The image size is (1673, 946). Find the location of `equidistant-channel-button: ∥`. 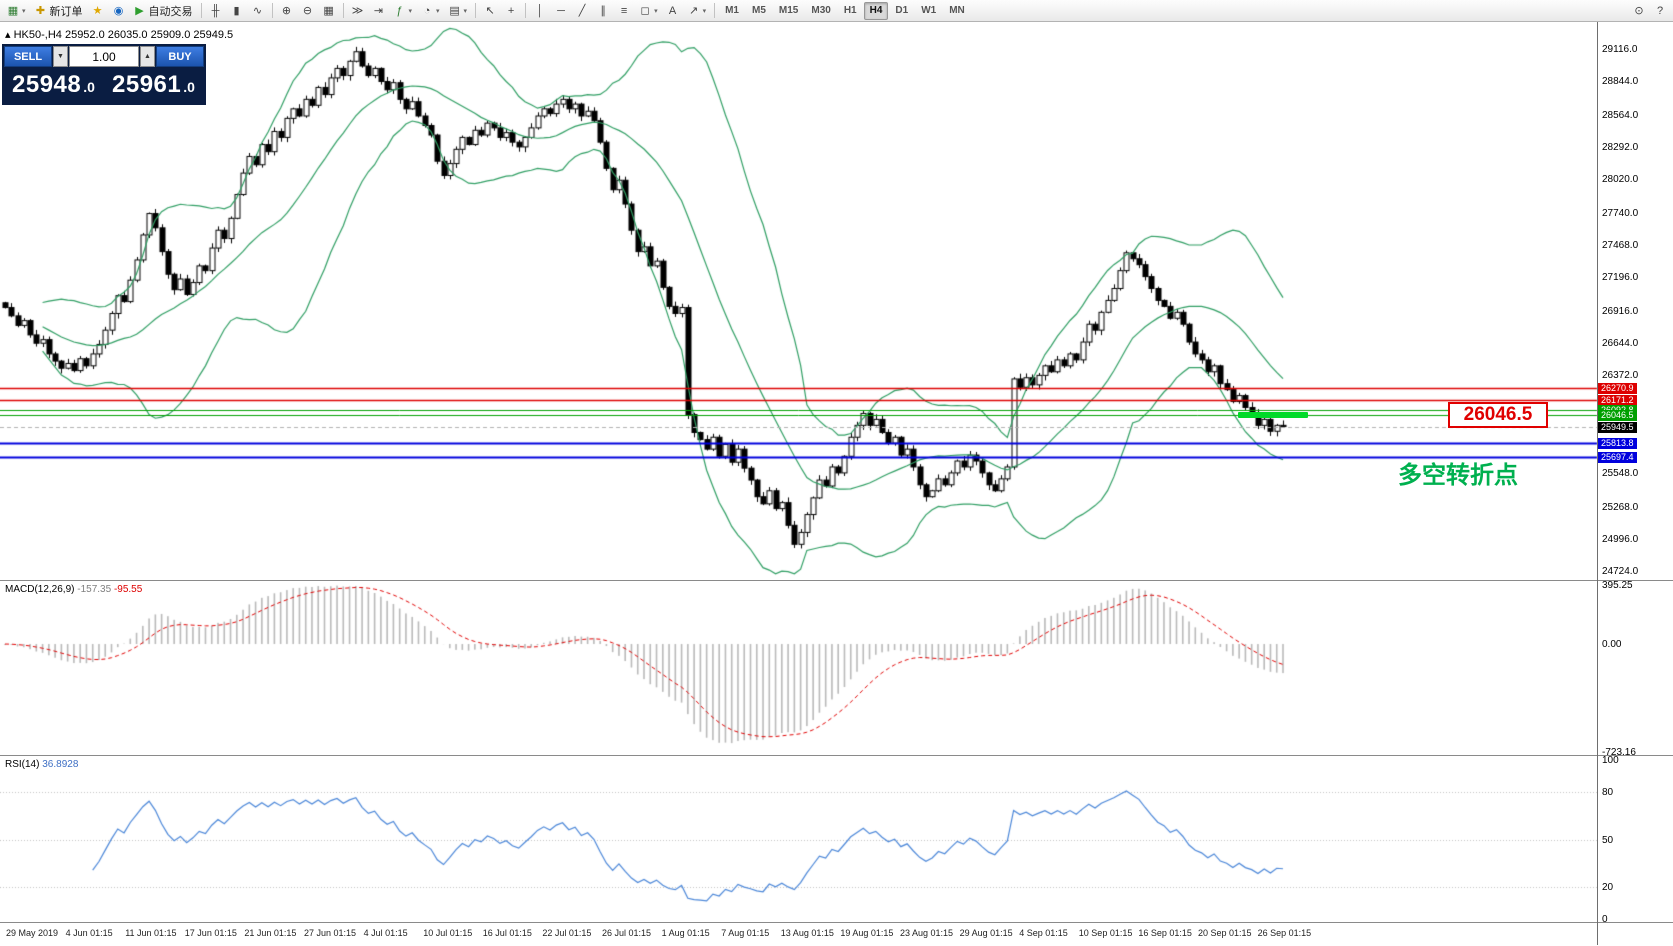

equidistant-channel-button: ∥ is located at coordinates (603, 11).